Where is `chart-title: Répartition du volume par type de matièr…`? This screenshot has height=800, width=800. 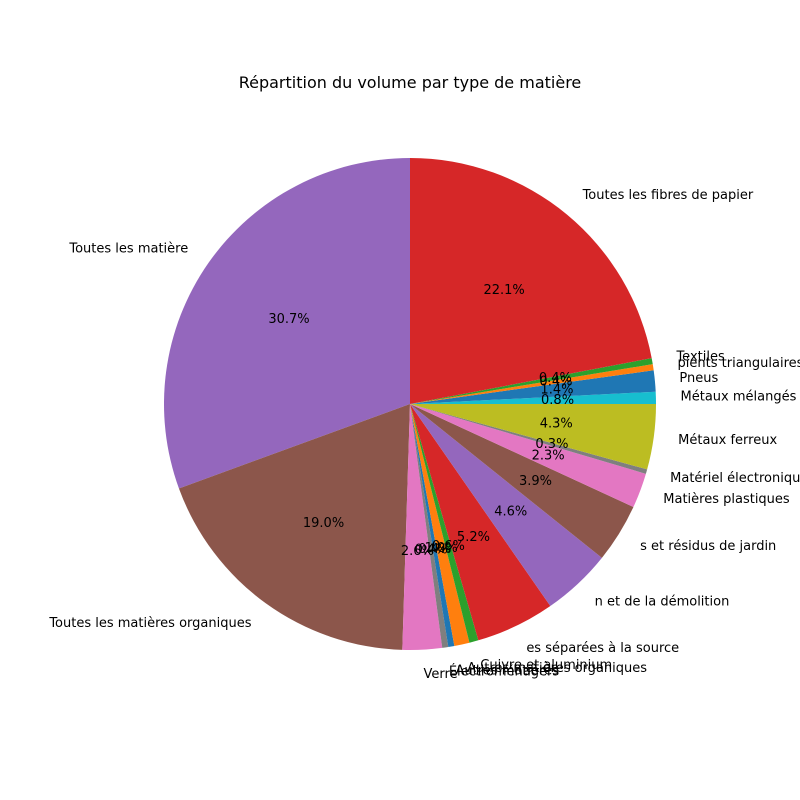 chart-title: Répartition du volume par type de matièr… is located at coordinates (410, 82).